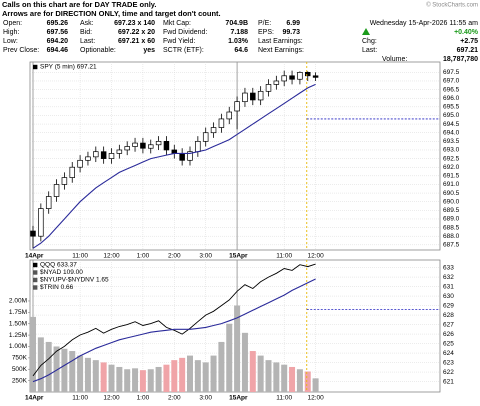 The image size is (480, 406). I want to click on field-label: Volume:, so click(394, 59).